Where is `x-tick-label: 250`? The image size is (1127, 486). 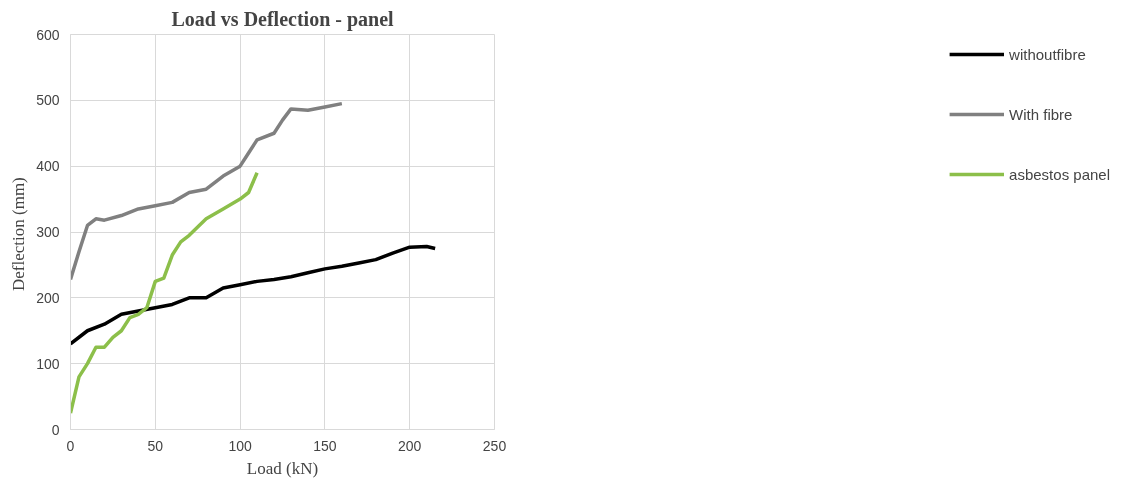 x-tick-label: 250 is located at coordinates (494, 445).